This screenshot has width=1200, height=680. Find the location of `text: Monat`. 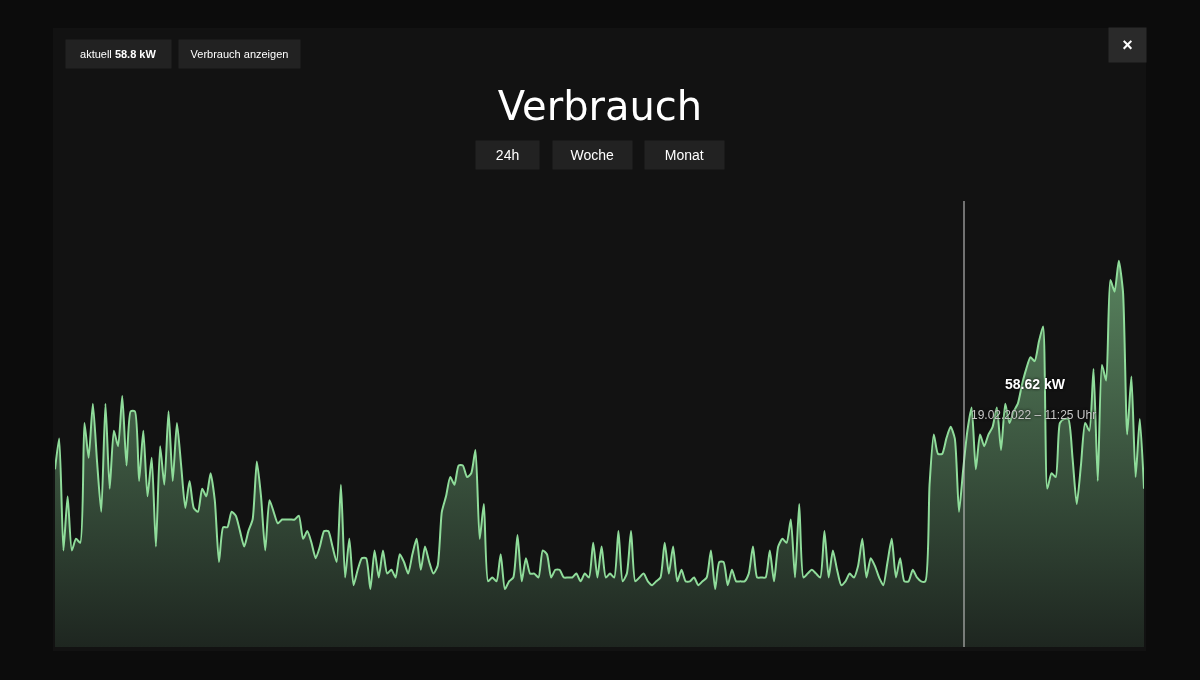

text: Monat is located at coordinates (684, 155).